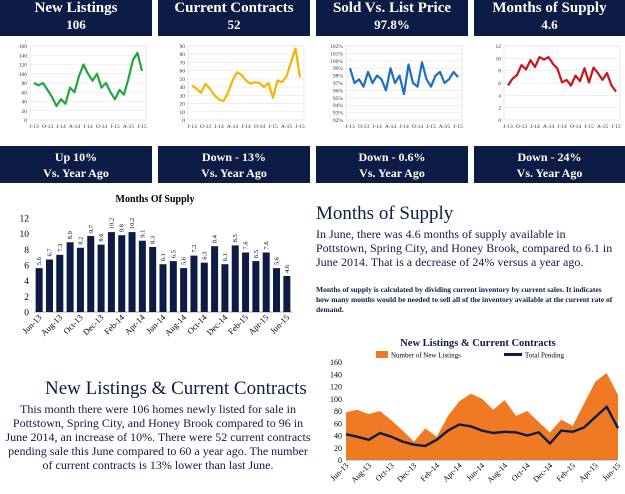 This screenshot has width=625, height=494. Describe the element at coordinates (225, 257) in the screenshot. I see `bar-value-label: 6.1` at that location.